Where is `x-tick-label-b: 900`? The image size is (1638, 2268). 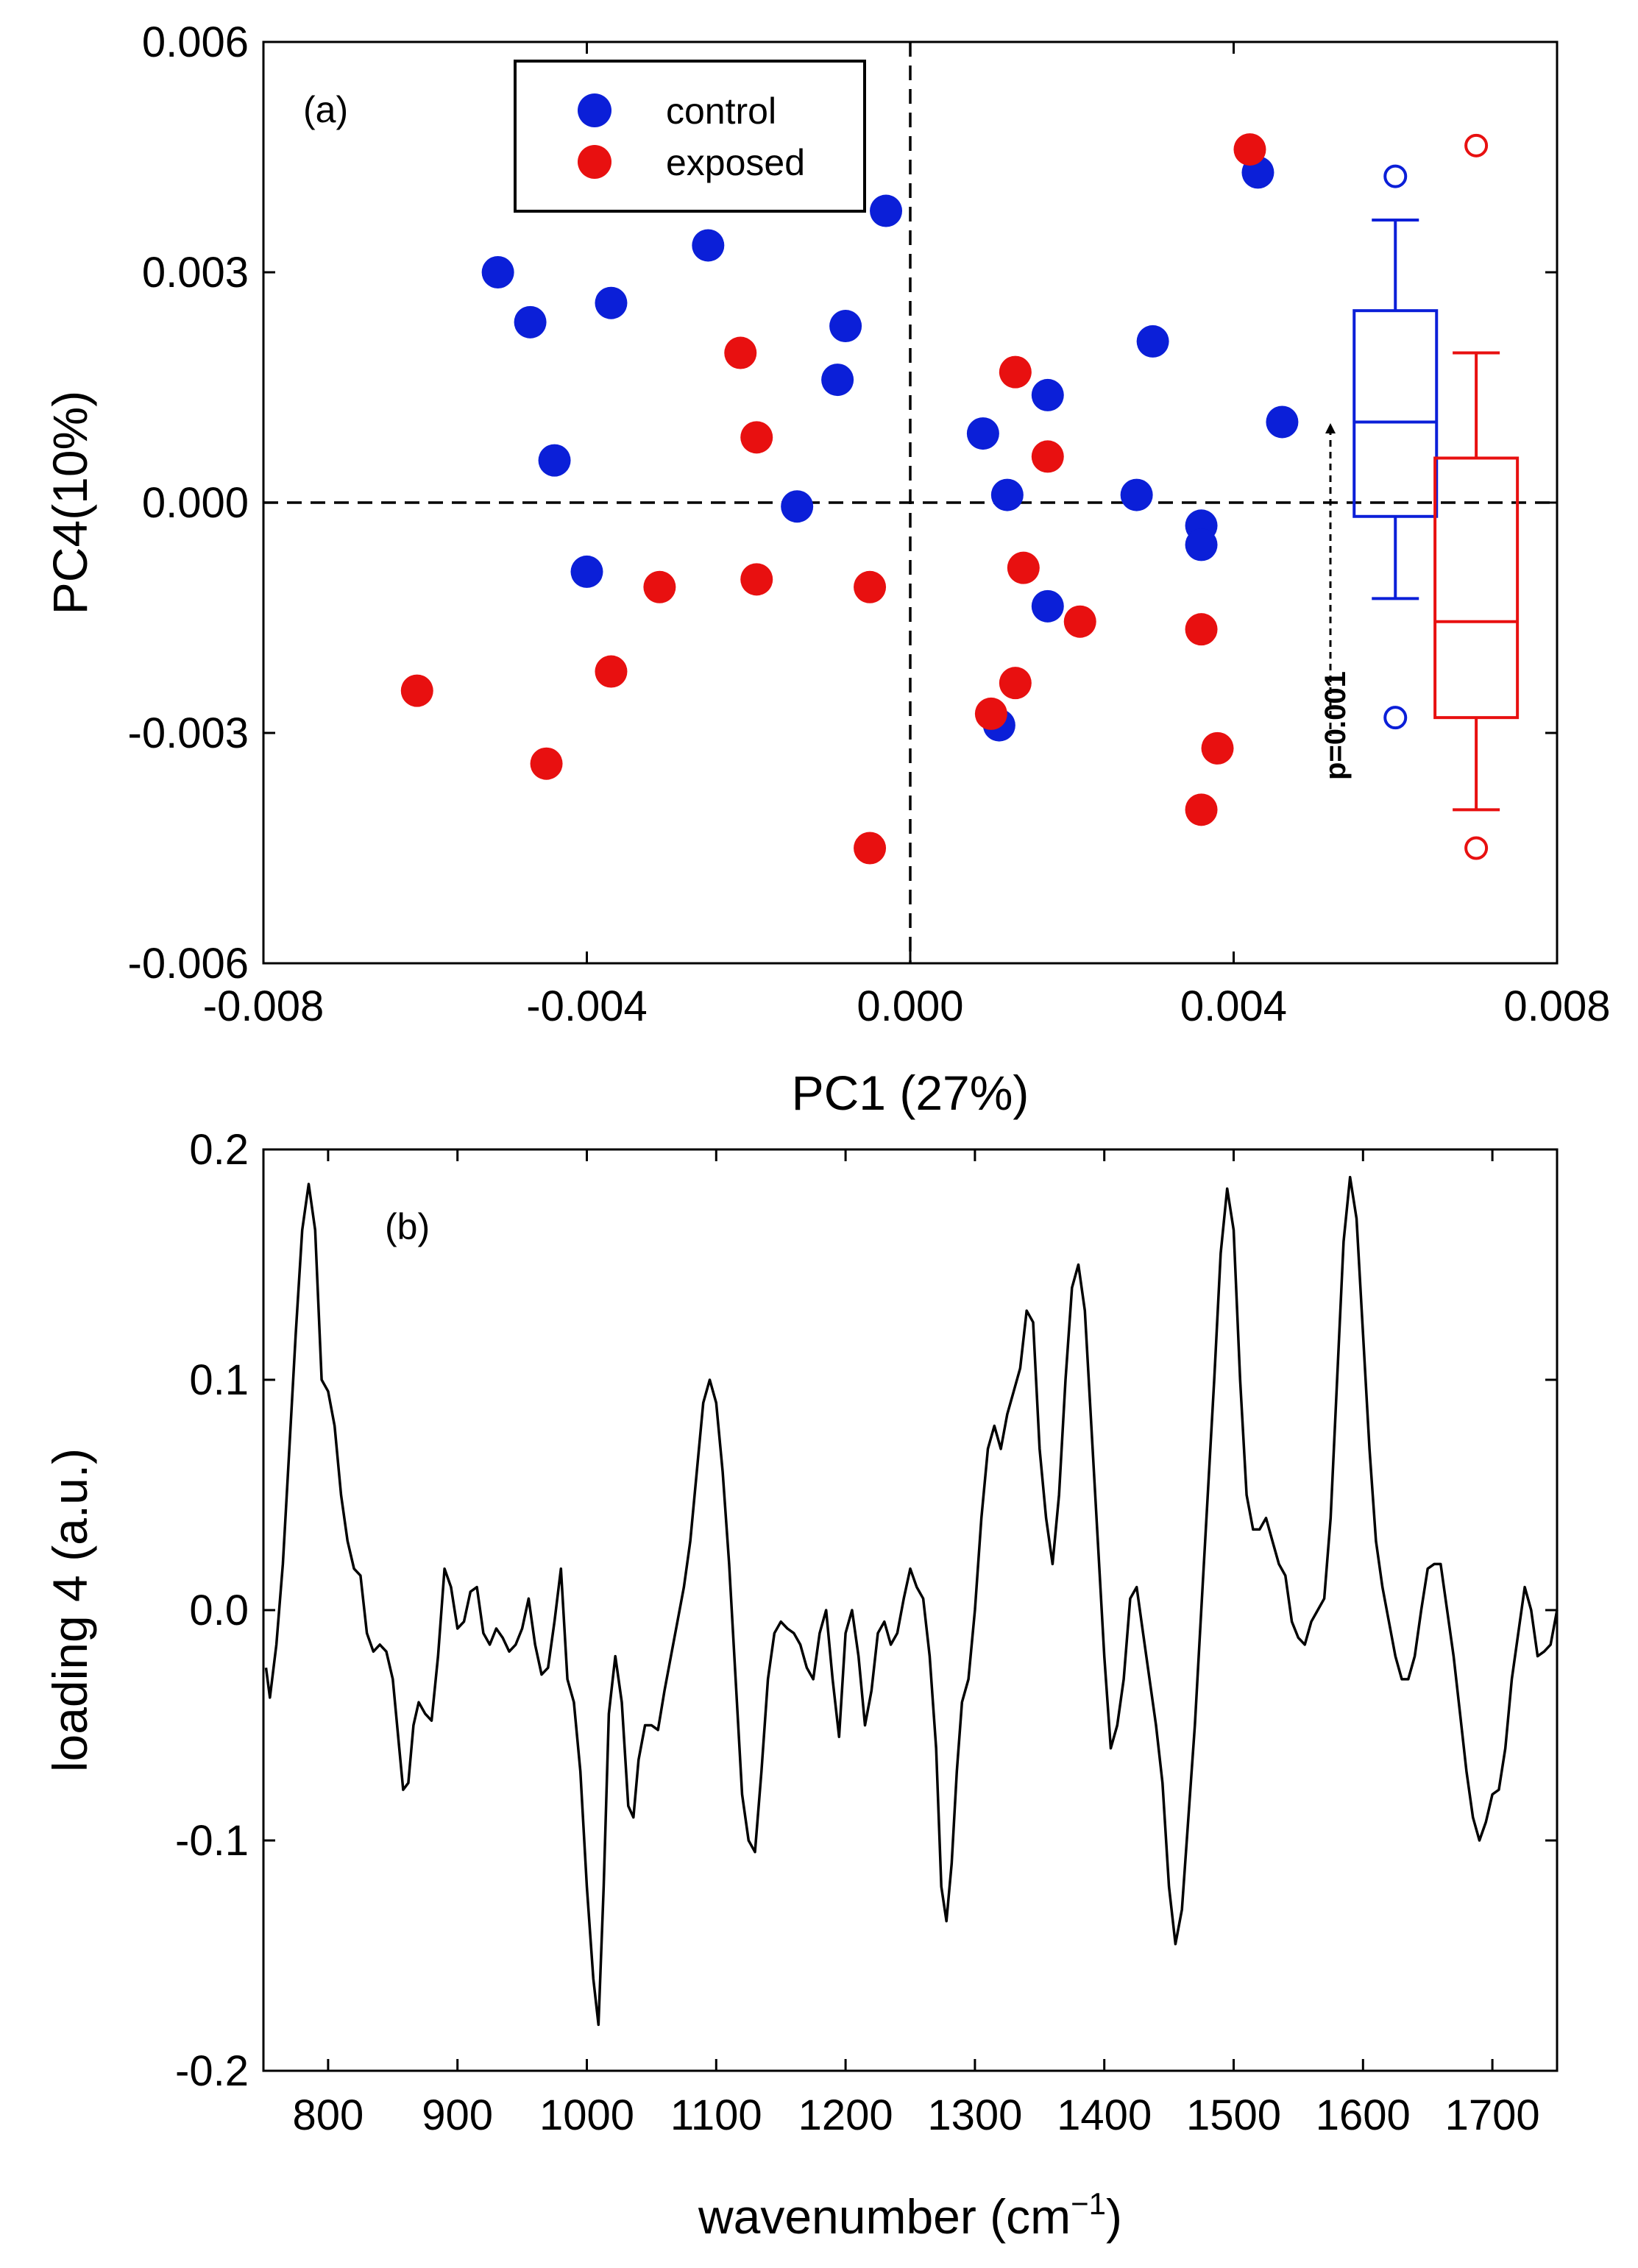
x-tick-label-b: 900 is located at coordinates (457, 2115).